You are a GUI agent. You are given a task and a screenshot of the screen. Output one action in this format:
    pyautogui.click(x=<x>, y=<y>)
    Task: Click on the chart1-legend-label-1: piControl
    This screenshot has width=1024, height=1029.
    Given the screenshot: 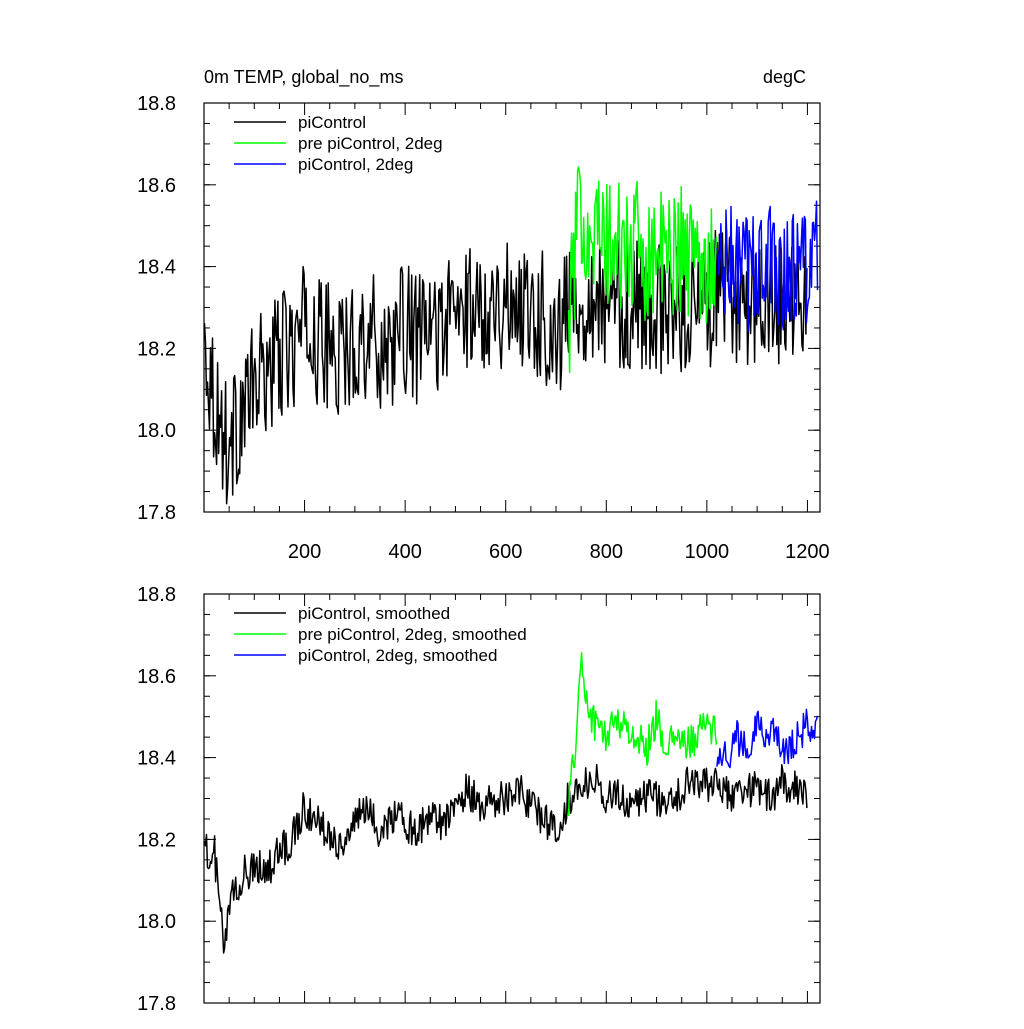 What is the action you would take?
    pyautogui.click(x=332, y=122)
    